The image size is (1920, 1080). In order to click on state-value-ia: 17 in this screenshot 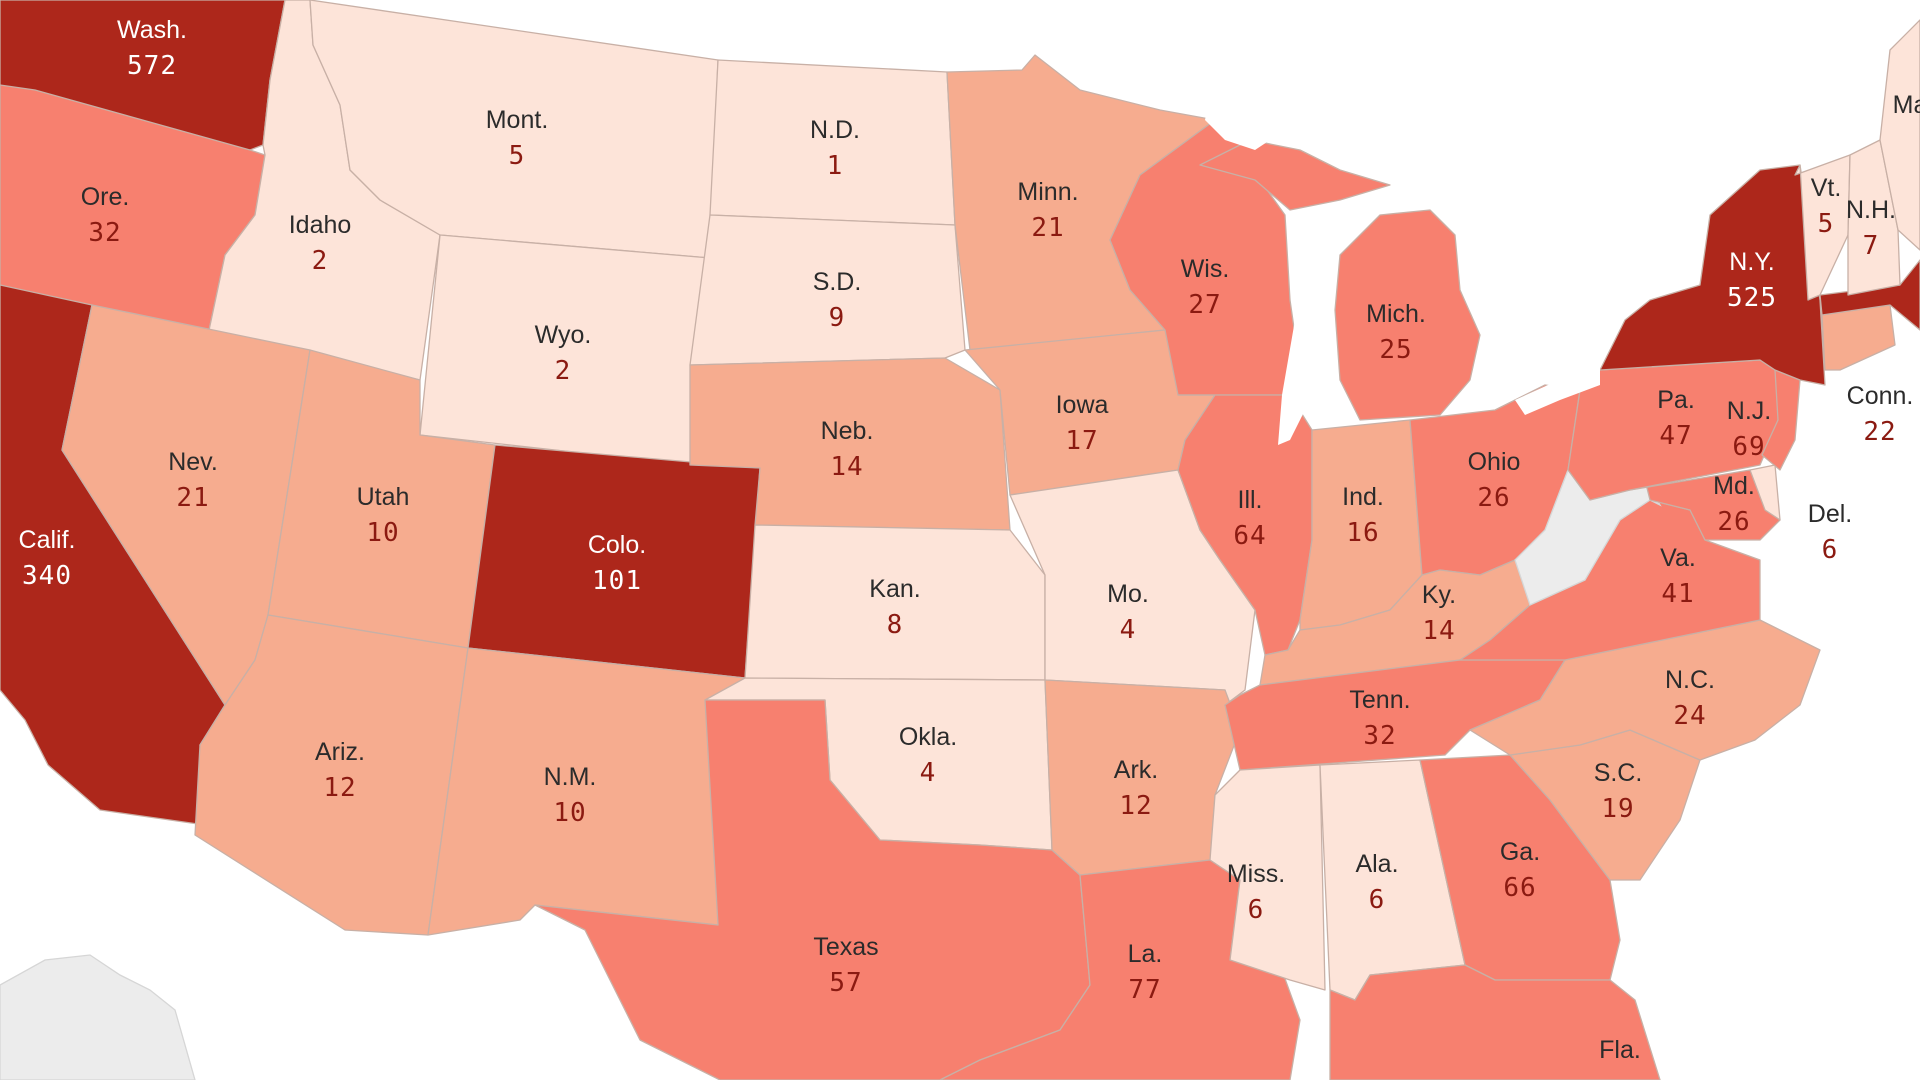, I will do `click(1081, 441)`.